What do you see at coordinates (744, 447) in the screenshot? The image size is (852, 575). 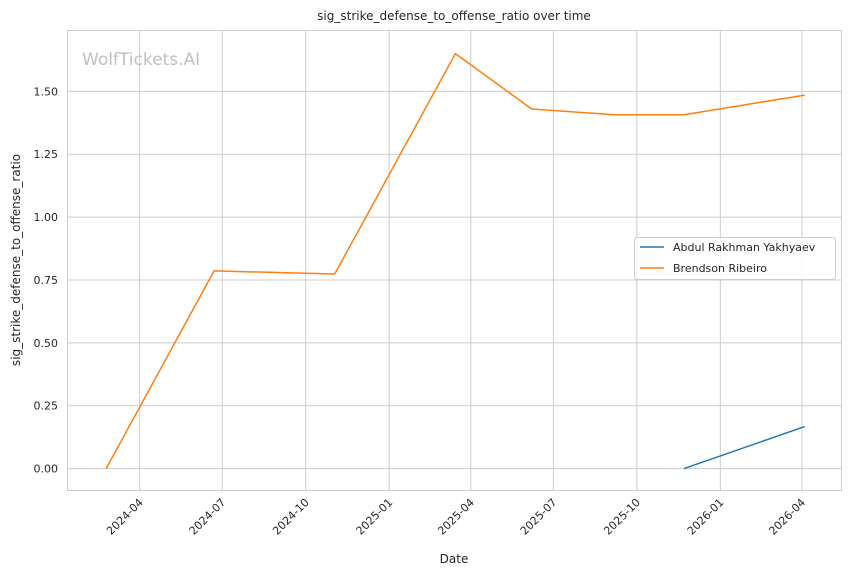 I see `series-line-abdul-rakhman-yakhyaev` at bounding box center [744, 447].